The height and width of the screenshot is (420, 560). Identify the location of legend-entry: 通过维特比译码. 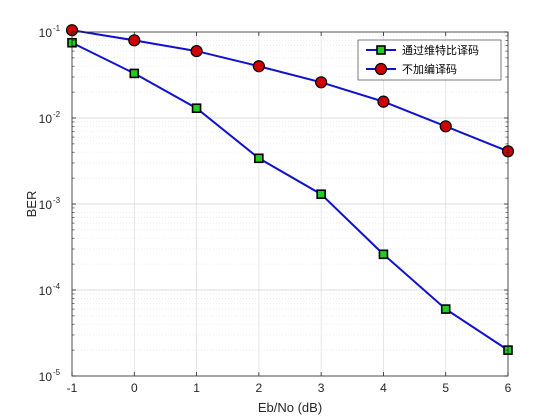
(422, 50).